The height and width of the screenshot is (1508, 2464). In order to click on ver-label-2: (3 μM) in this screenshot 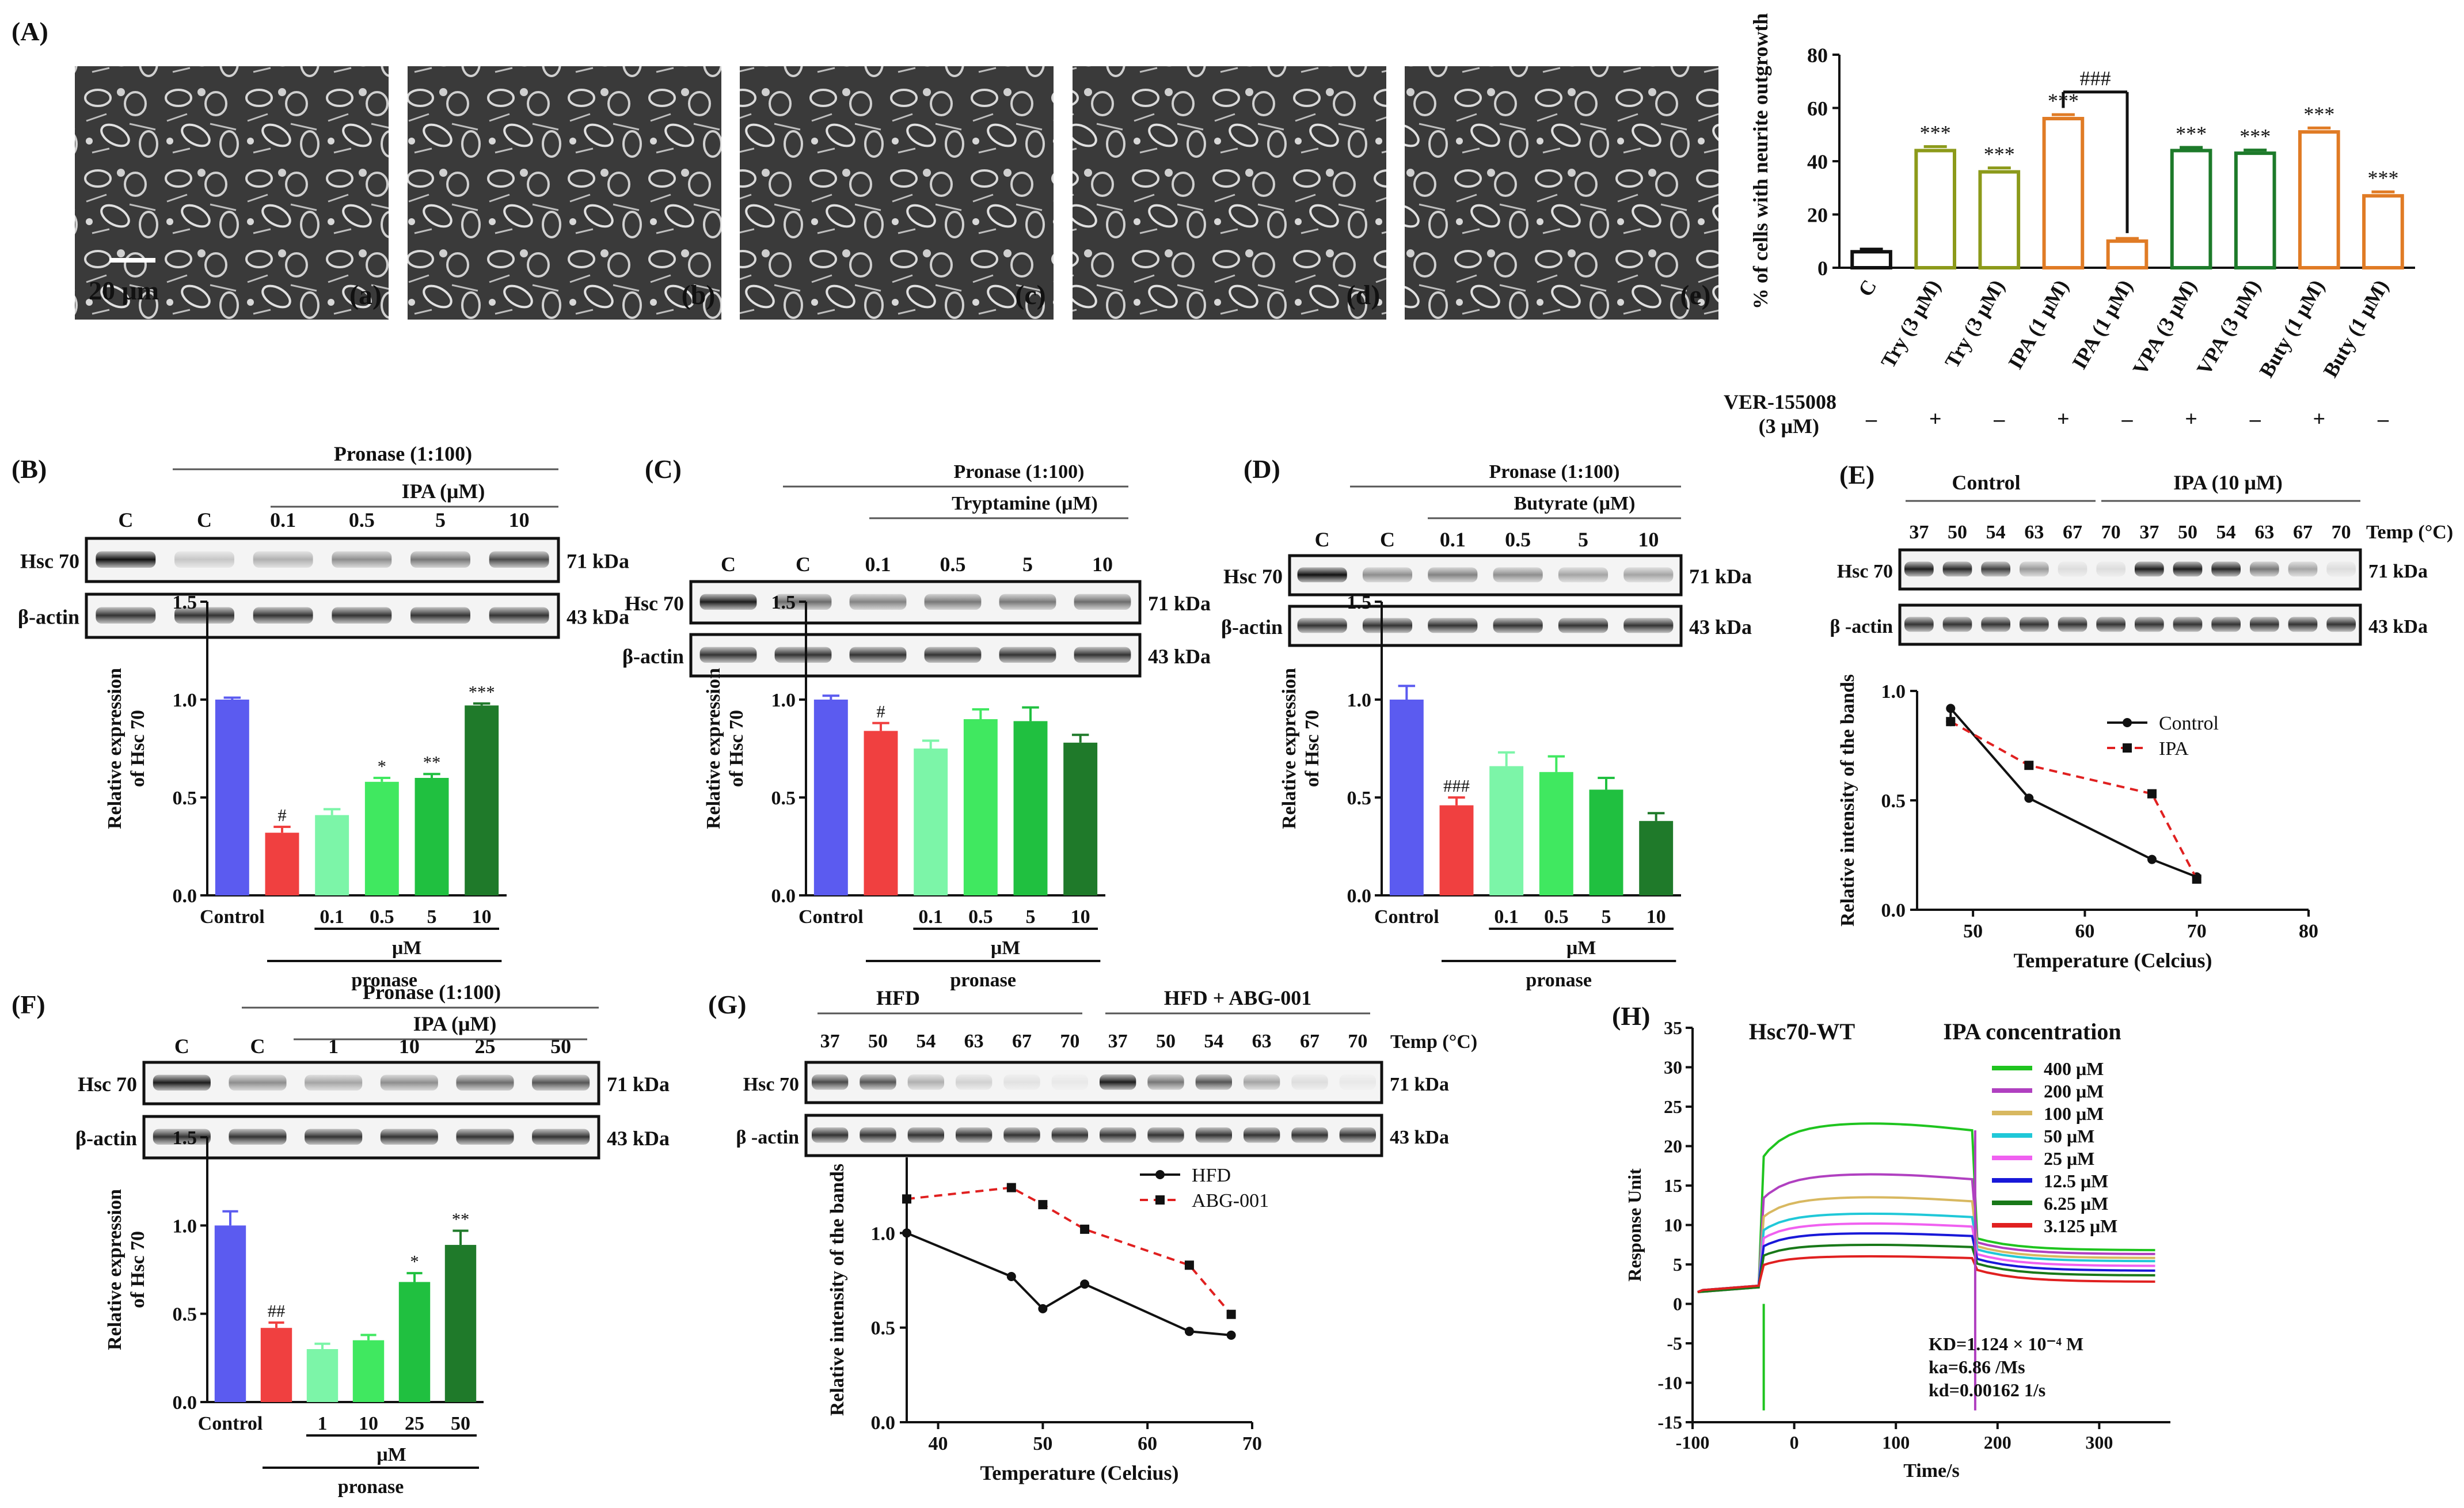, I will do `click(1789, 427)`.